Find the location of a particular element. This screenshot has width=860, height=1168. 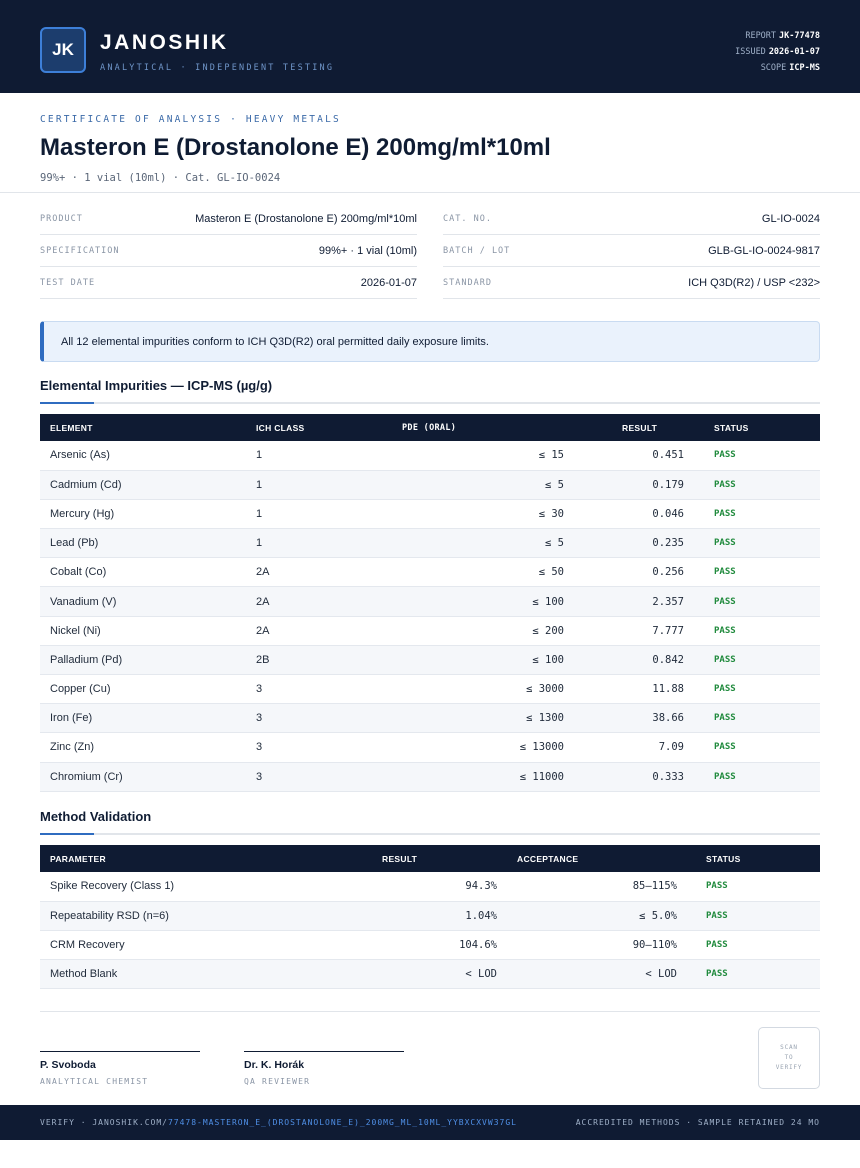

element-cell: Arsenic (As) is located at coordinates (80, 455).